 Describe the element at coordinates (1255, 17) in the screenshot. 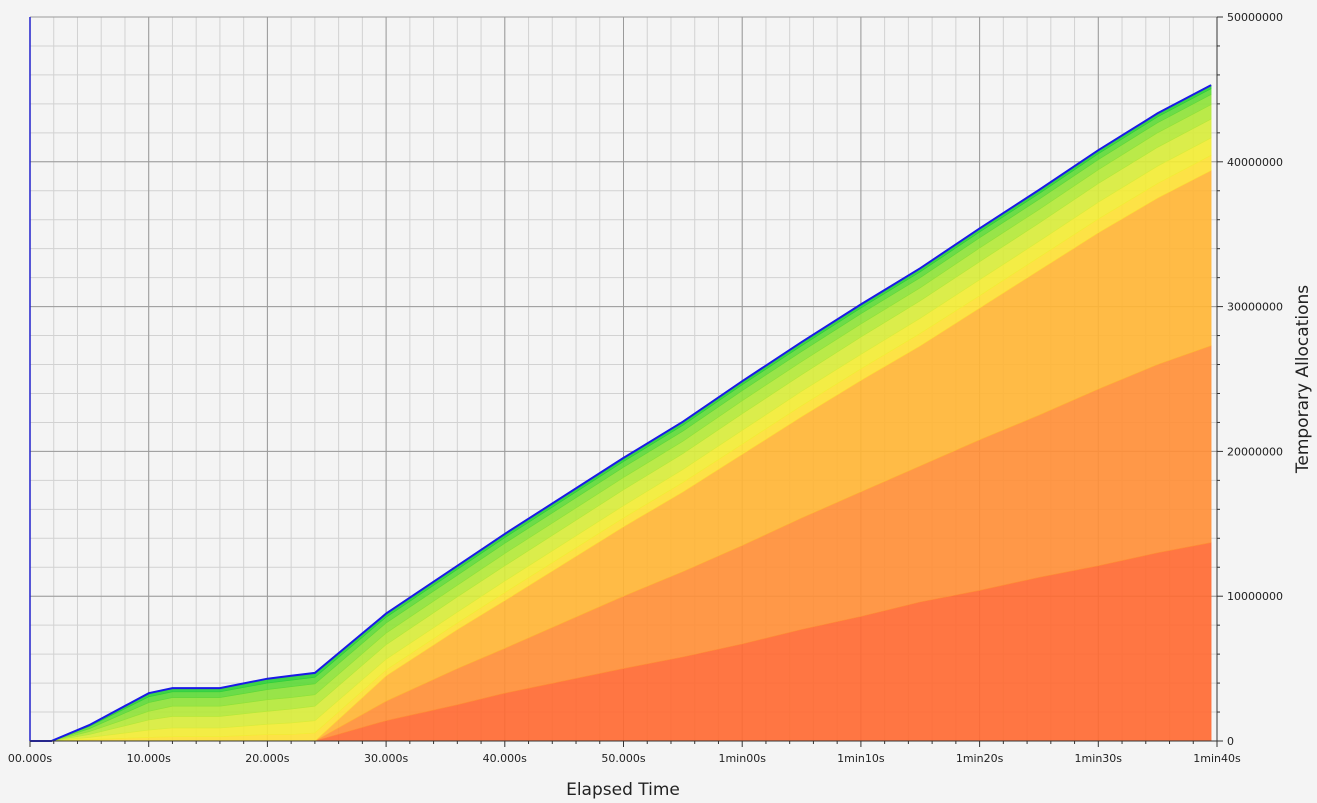

I see `y-tick-label: 50000000` at that location.